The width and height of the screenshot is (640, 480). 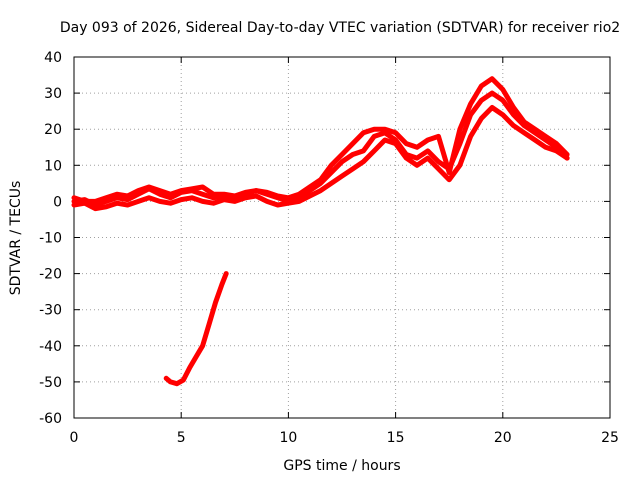 What do you see at coordinates (50, 239) in the screenshot?
I see `y-tick-label: -10` at bounding box center [50, 239].